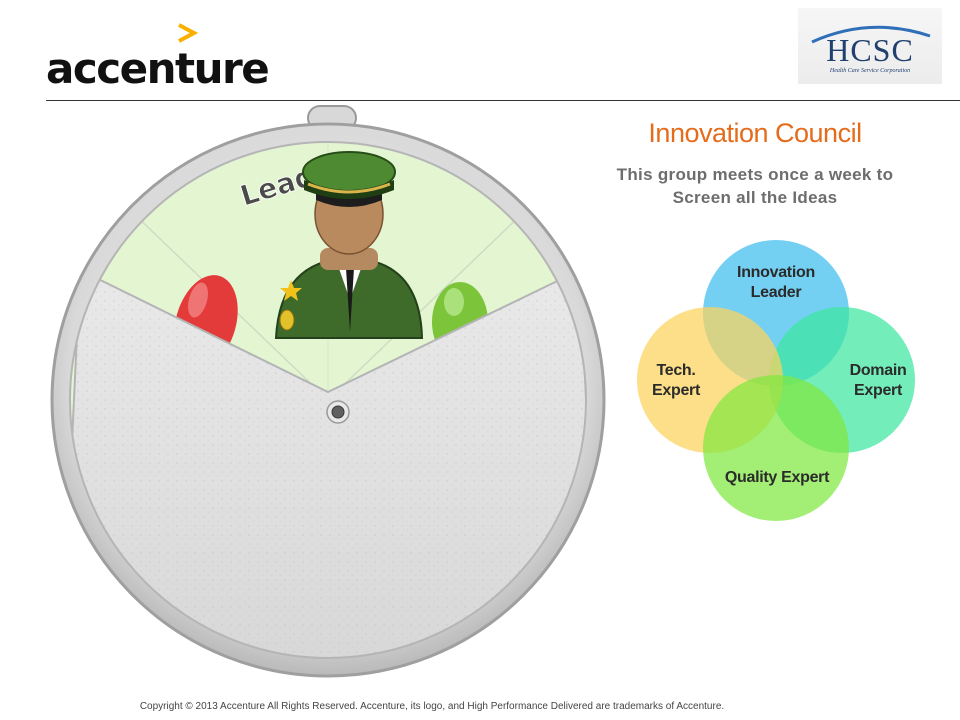 This screenshot has height=720, width=960. I want to click on venn-label-quality-expert: Quality Expert, so click(777, 477).